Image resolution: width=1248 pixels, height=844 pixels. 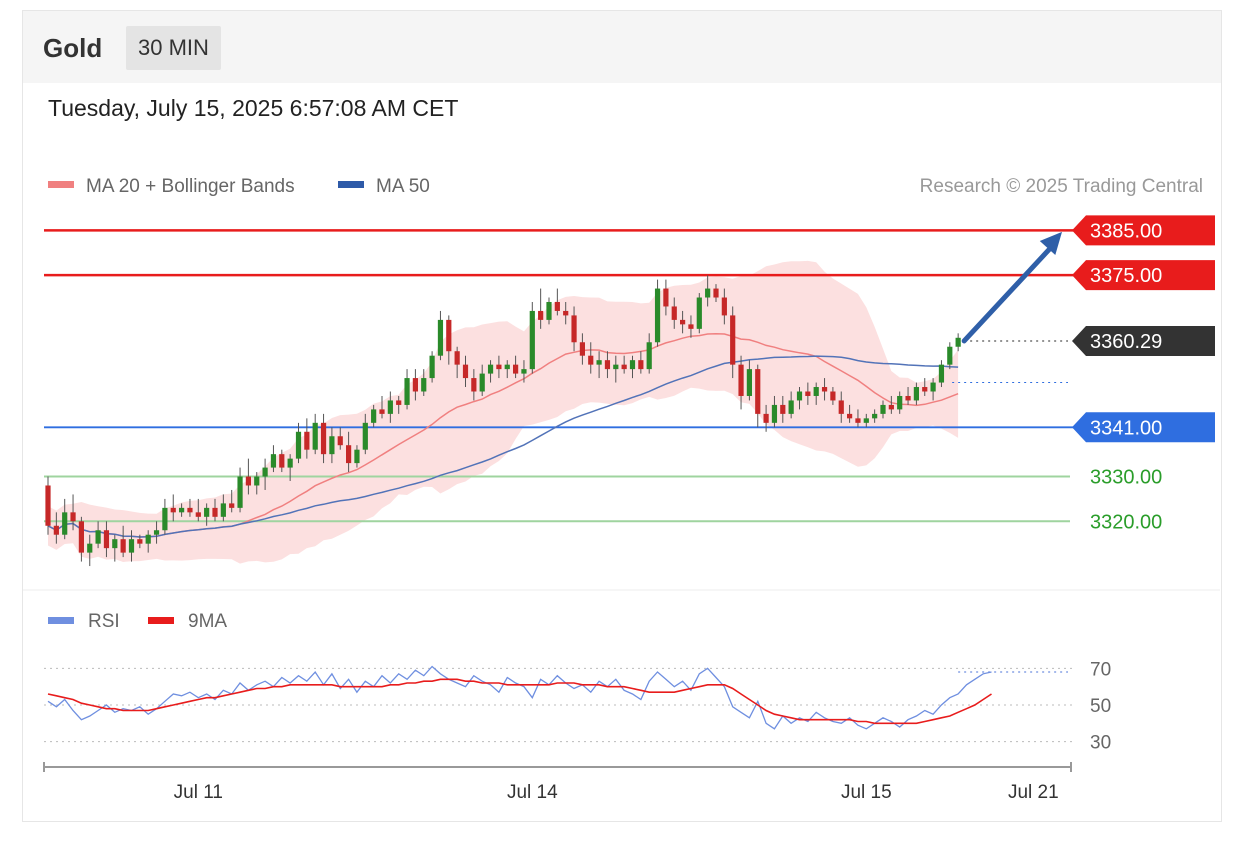 What do you see at coordinates (1126, 276) in the screenshot?
I see `level-label: 3375.00` at bounding box center [1126, 276].